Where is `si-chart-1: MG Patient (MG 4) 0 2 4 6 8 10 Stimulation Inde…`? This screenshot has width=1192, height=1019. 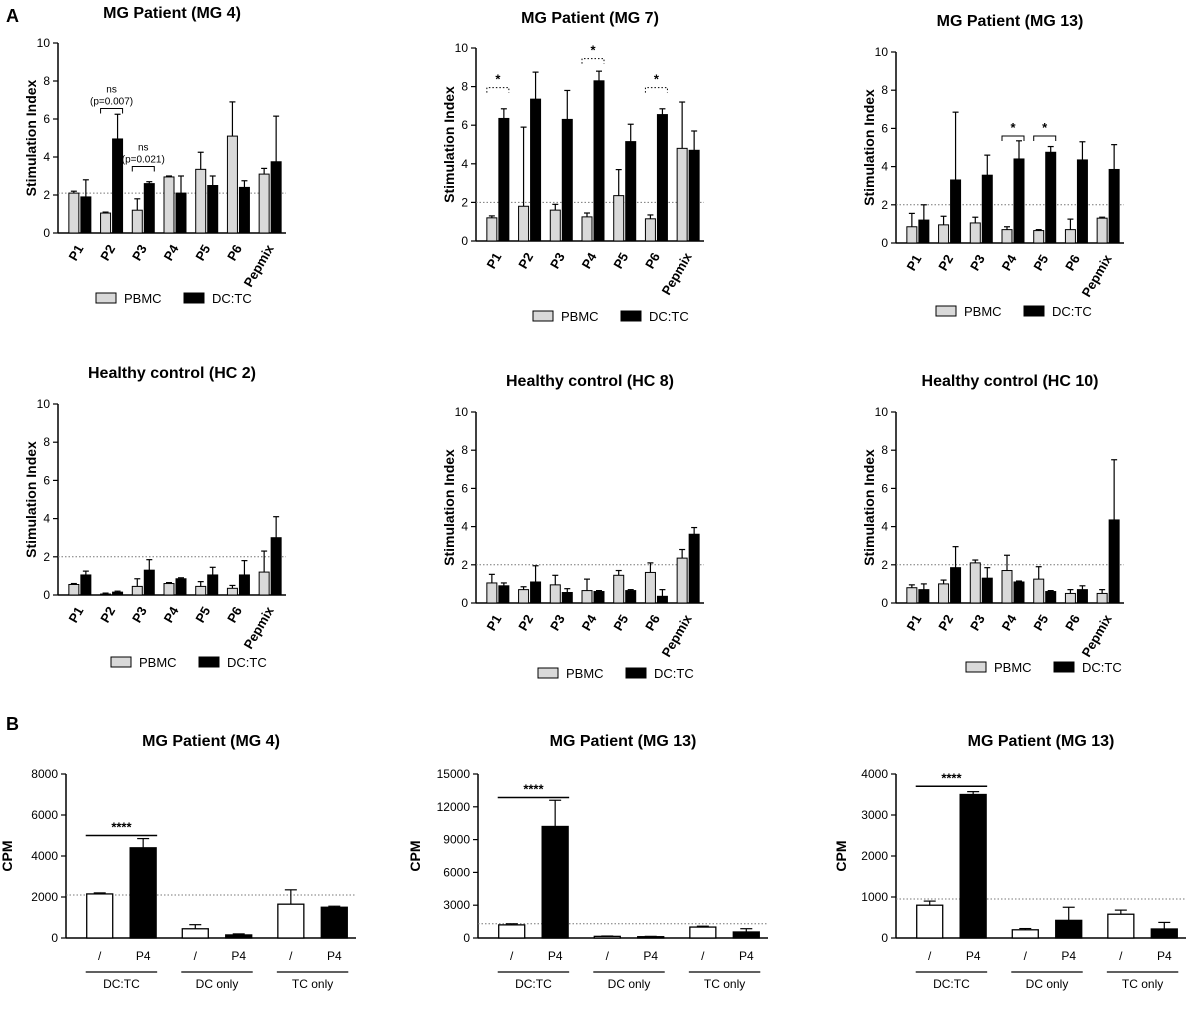 si-chart-1: MG Patient (MG 4) 0 2 4 6 8 10 Stimulation Inde… is located at coordinates (154, 155).